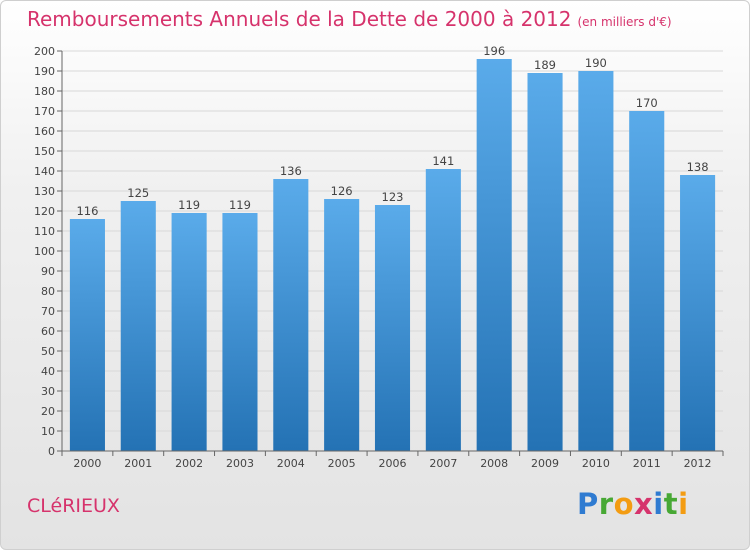 The height and width of the screenshot is (550, 750). What do you see at coordinates (44, 111) in the screenshot?
I see `y-tick-label: 170` at bounding box center [44, 111].